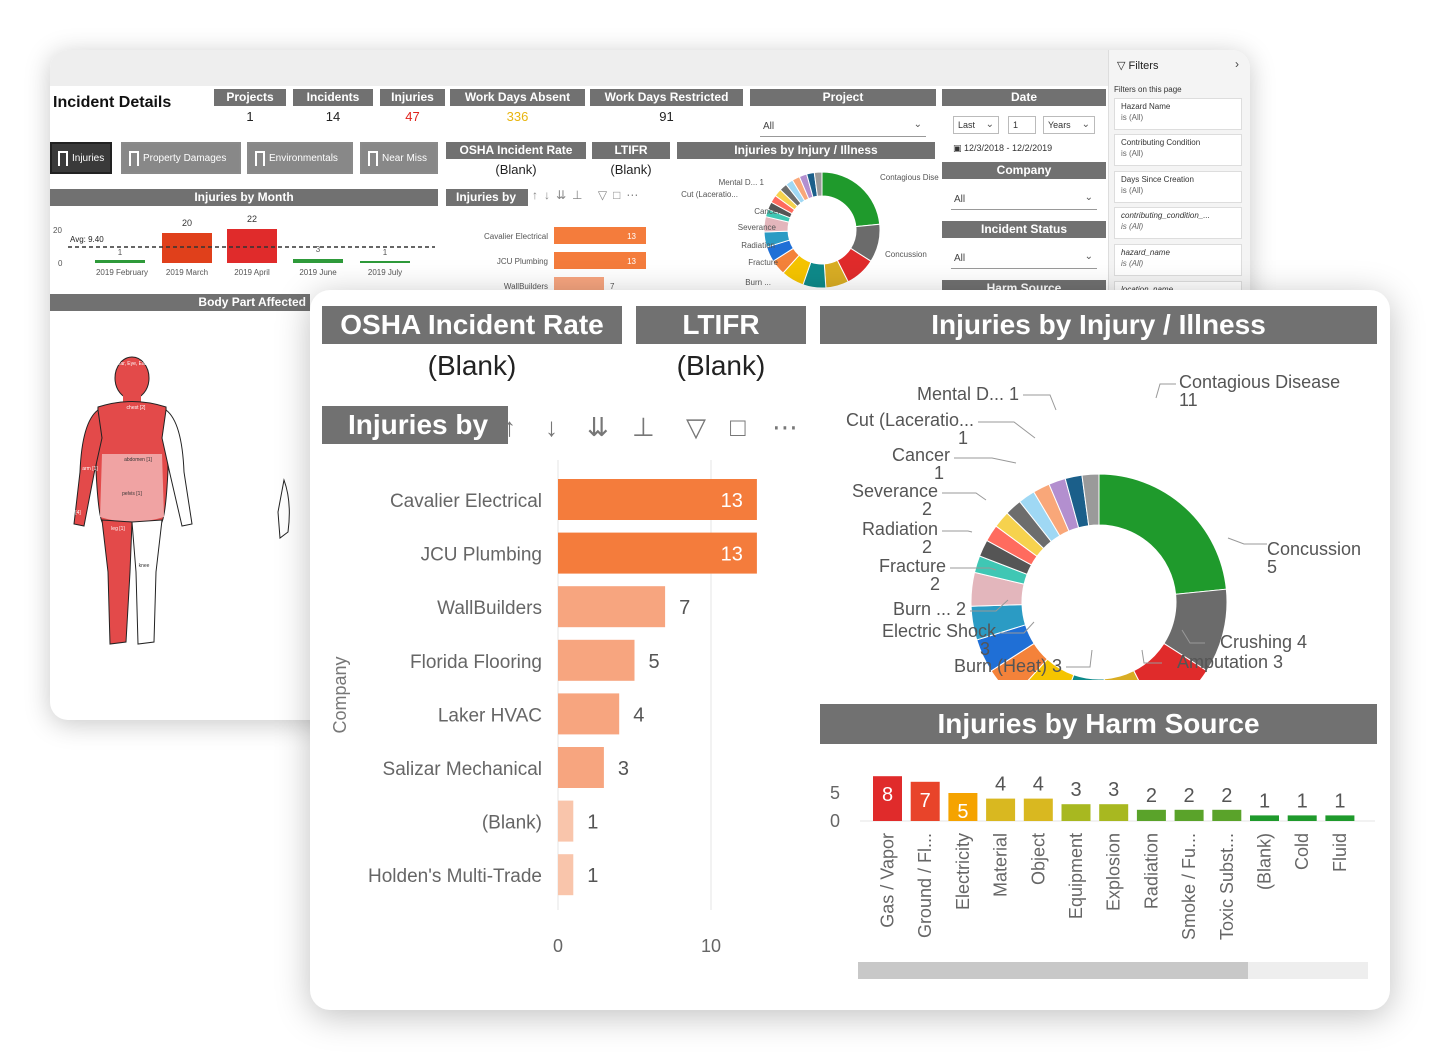 Image resolution: width=1440 pixels, height=1060 pixels. I want to click on environmentals-bookmark-button: Environmentals, so click(300, 158).